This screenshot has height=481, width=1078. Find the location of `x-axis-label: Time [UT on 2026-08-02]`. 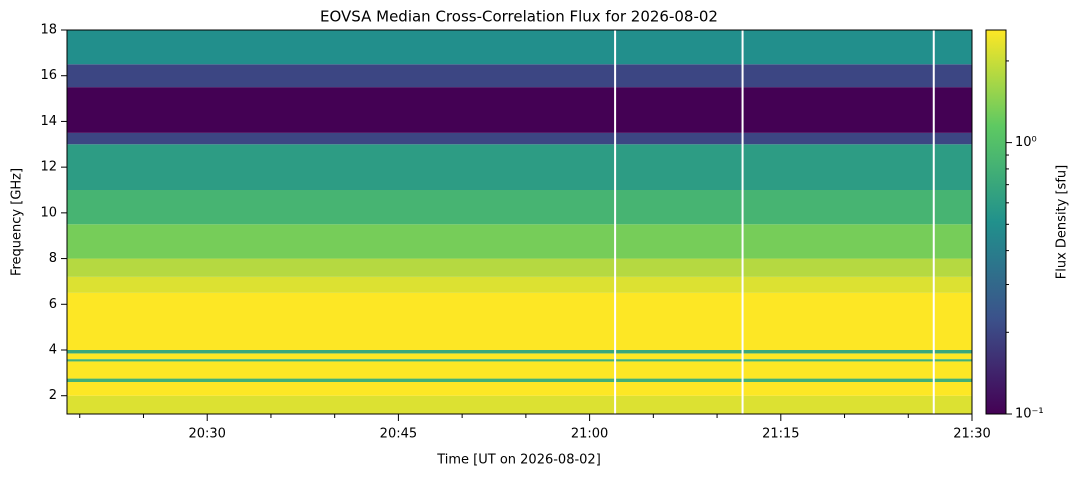

x-axis-label: Time [UT on 2026-08-02] is located at coordinates (518, 460).